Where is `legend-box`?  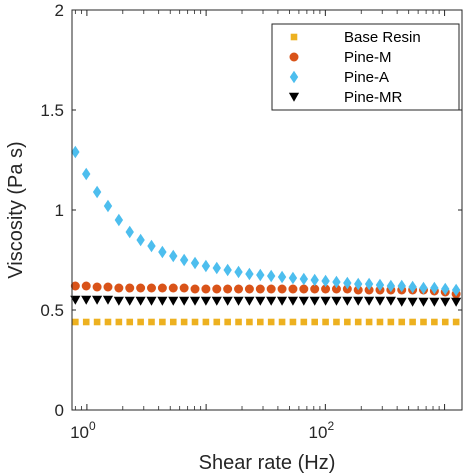
legend-box is located at coordinates (365, 67).